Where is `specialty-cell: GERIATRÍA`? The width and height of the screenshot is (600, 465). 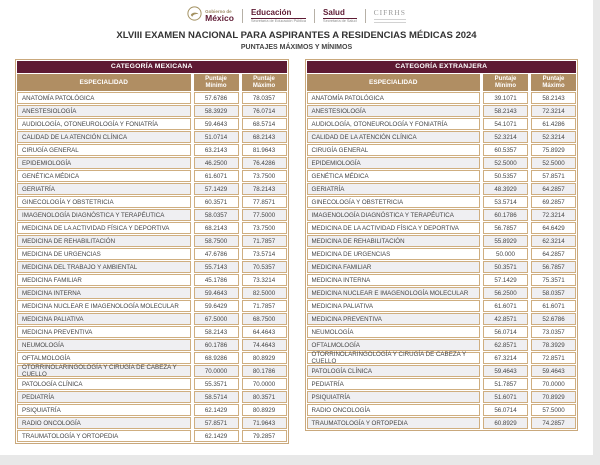
specialty-cell: GERIATRÍA is located at coordinates (393, 189).